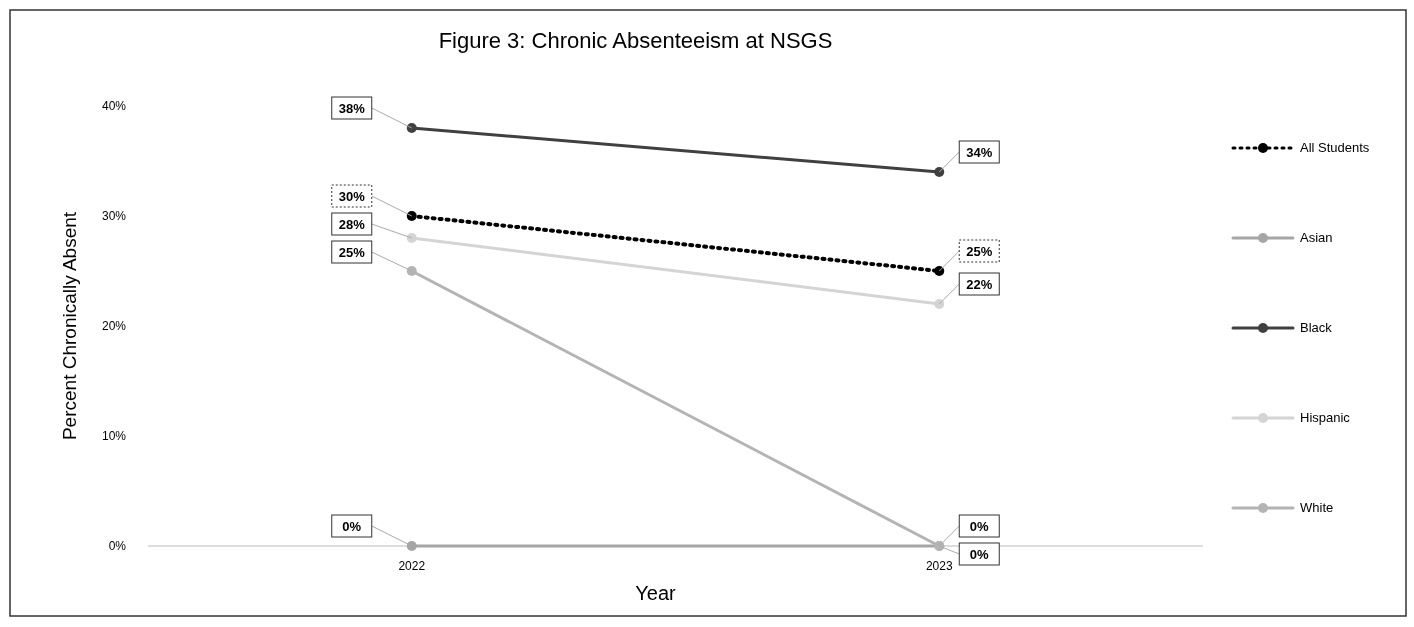  I want to click on y-tick-label: 0%, so click(117, 546).